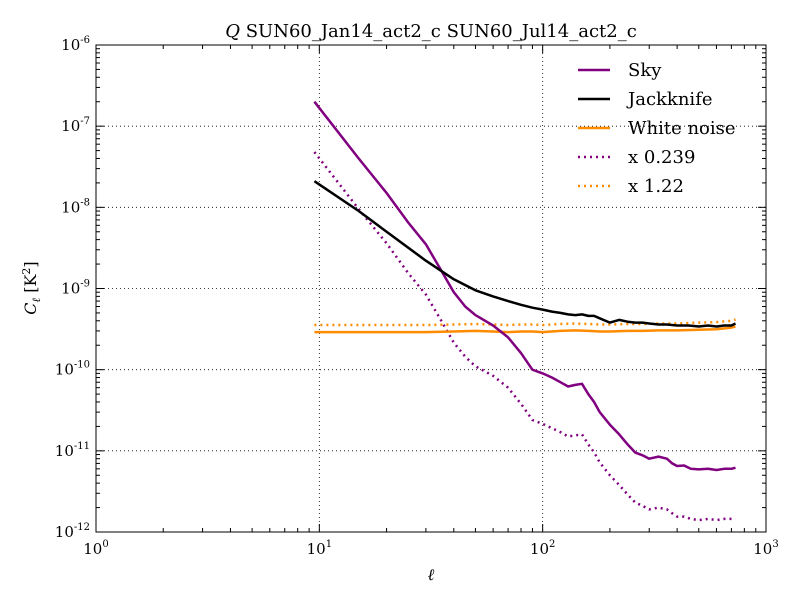  I want to click on title-variable: Q, so click(232, 31).